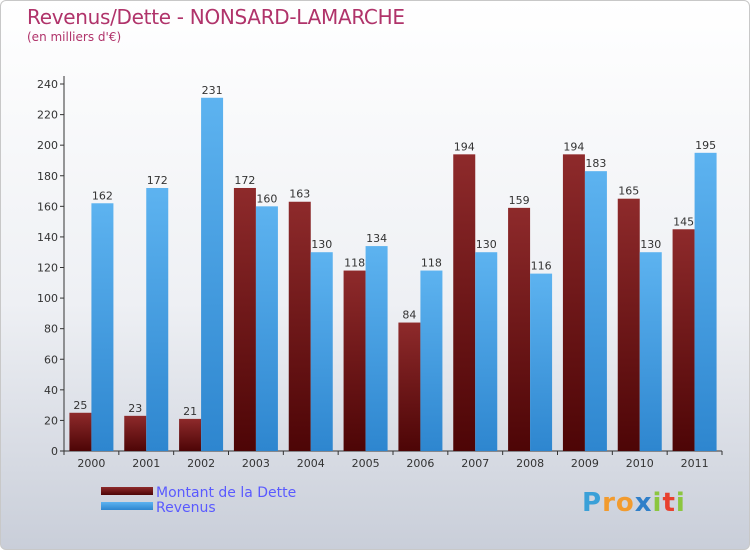 This screenshot has width=750, height=550. Describe the element at coordinates (431, 263) in the screenshot. I see `data-label-revenus: 118` at that location.